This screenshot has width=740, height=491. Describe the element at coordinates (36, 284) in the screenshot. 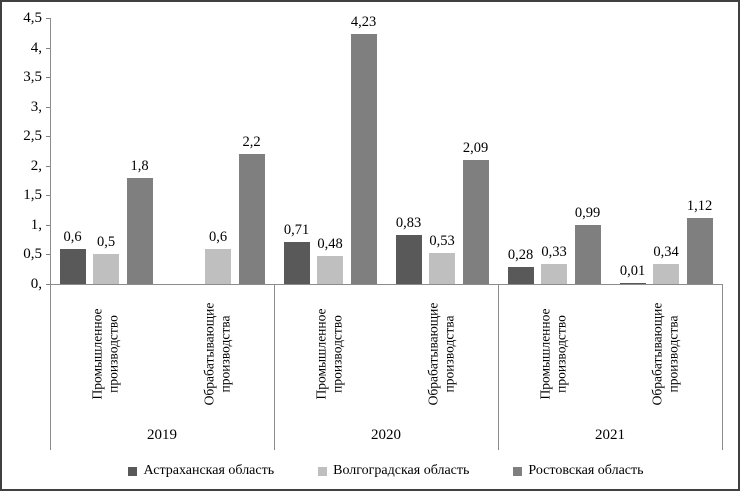

I see `y-axis-tick-label: 0,` at that location.